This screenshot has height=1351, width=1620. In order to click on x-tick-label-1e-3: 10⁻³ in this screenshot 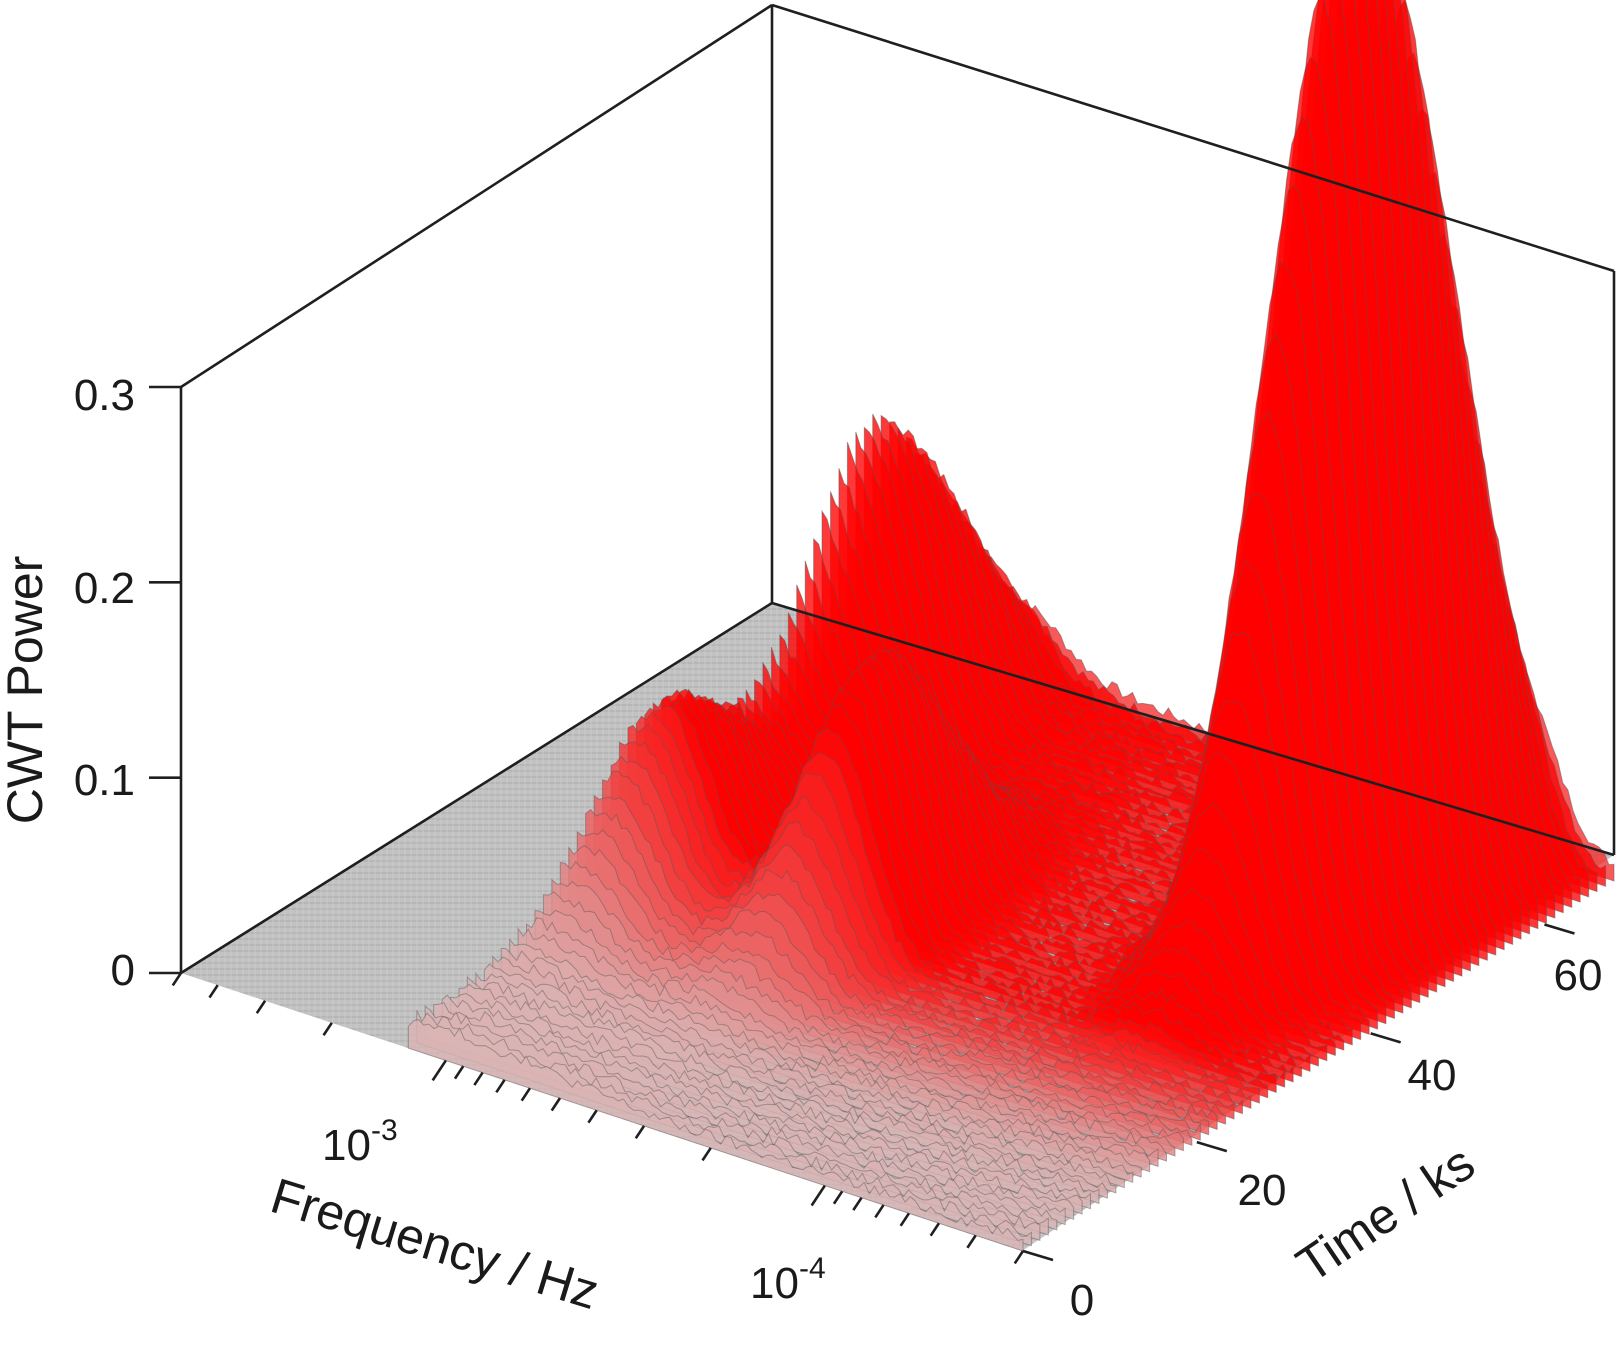, I will do `click(360, 1142)`.